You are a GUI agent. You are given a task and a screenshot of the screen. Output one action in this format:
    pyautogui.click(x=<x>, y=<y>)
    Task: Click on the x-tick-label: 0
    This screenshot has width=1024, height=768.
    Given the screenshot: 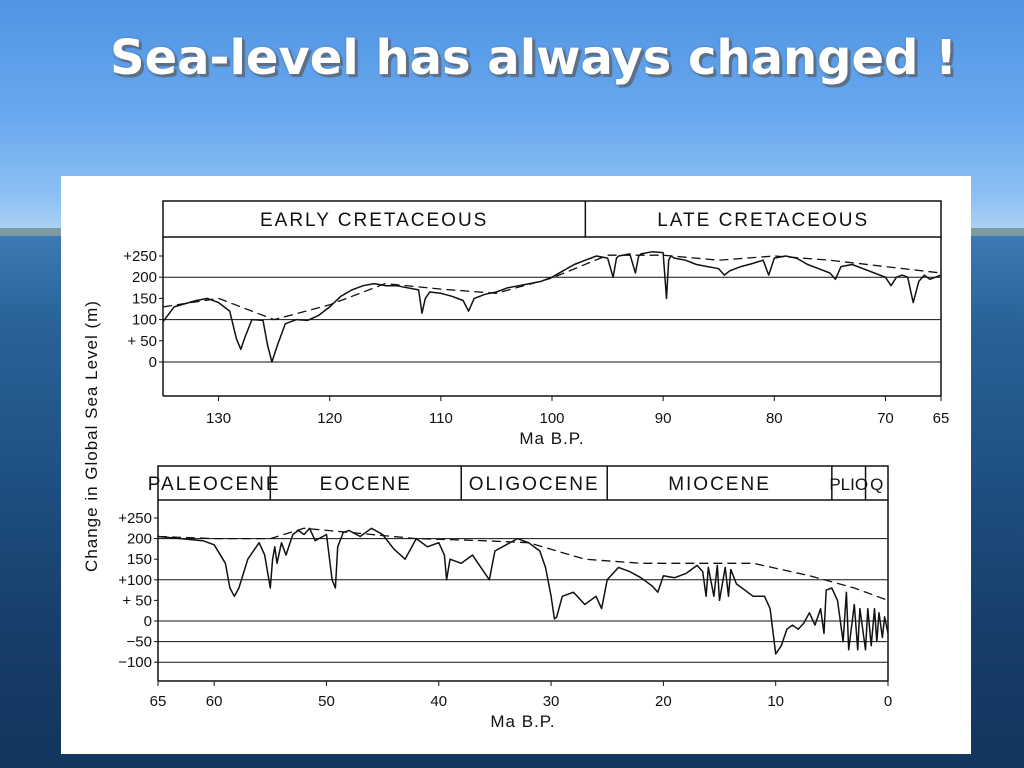 What is the action you would take?
    pyautogui.click(x=888, y=701)
    